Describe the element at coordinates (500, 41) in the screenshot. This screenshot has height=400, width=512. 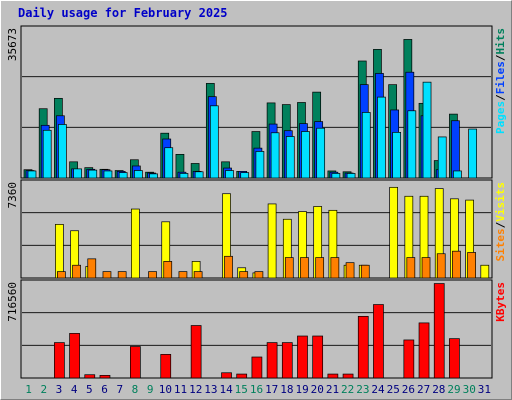
I see `legend-top-part: Hits` at that location.